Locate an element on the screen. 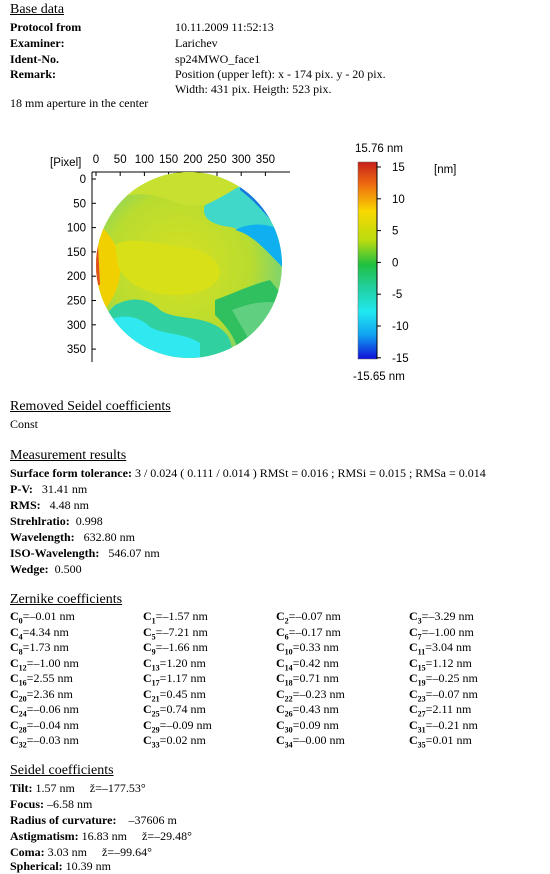  colorbar-tick-label: 5 is located at coordinates (395, 232).